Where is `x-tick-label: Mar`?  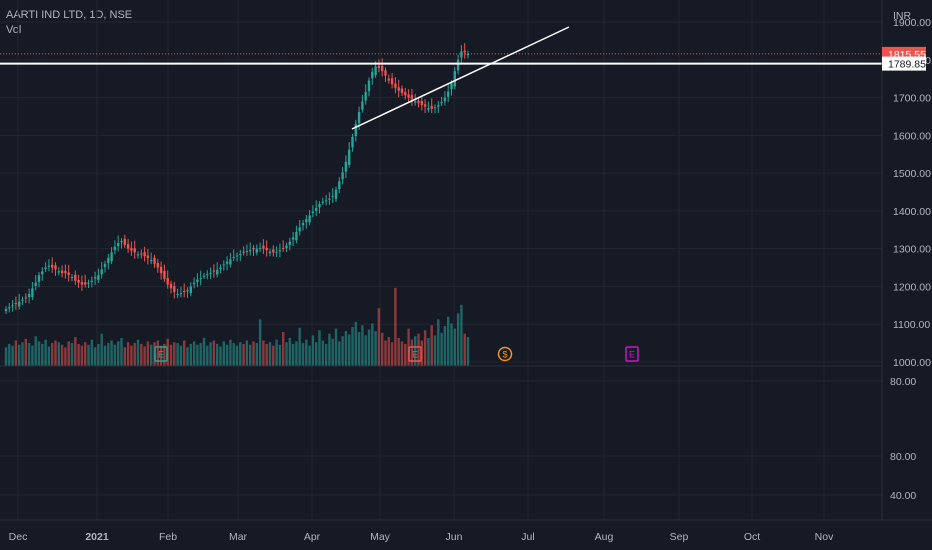 x-tick-label: Mar is located at coordinates (238, 537).